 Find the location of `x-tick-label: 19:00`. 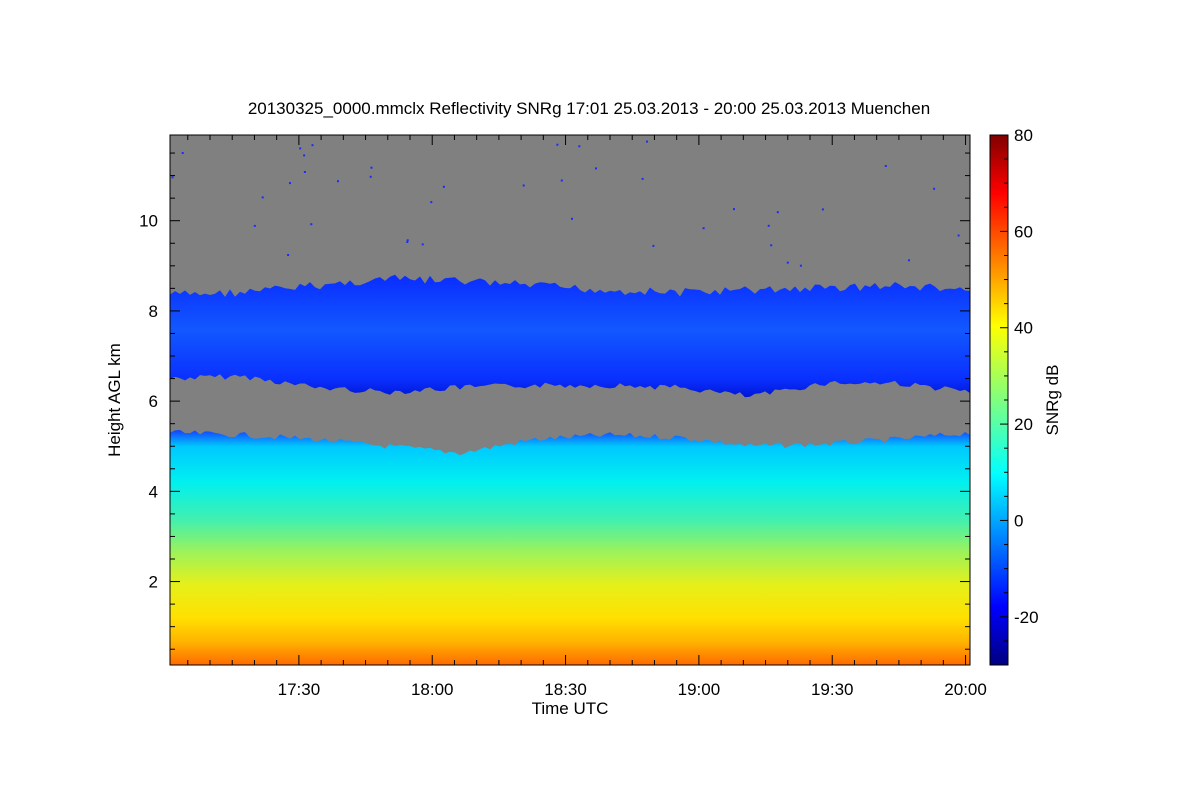

x-tick-label: 19:00 is located at coordinates (699, 689).